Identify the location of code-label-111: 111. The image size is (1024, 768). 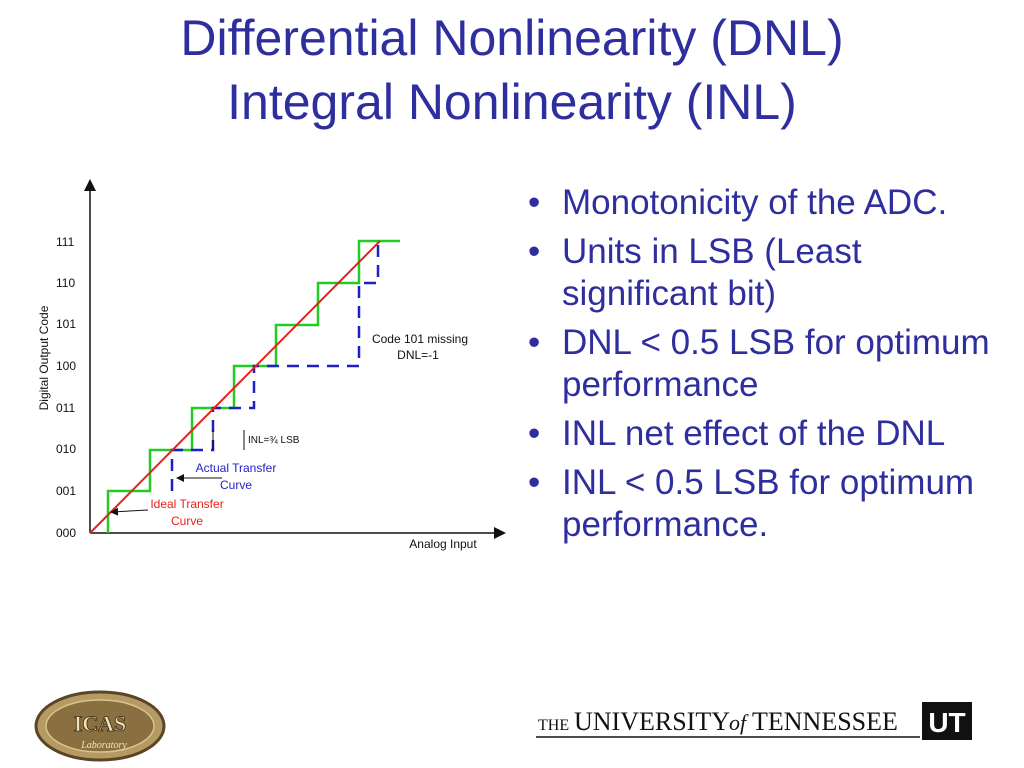
(65, 242).